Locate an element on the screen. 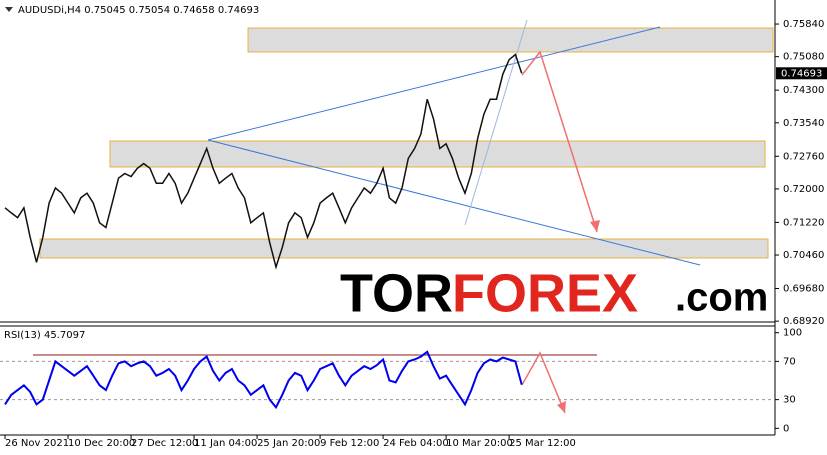 This screenshot has height=455, width=827. y-tick-label: 30 is located at coordinates (789, 400).